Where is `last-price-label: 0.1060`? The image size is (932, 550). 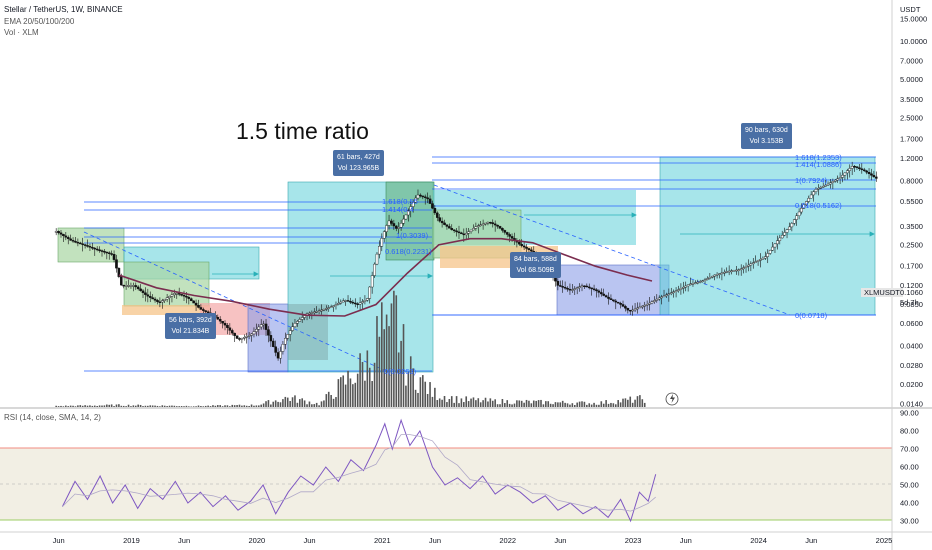
last-price-label: 0.1060 is located at coordinates (911, 292).